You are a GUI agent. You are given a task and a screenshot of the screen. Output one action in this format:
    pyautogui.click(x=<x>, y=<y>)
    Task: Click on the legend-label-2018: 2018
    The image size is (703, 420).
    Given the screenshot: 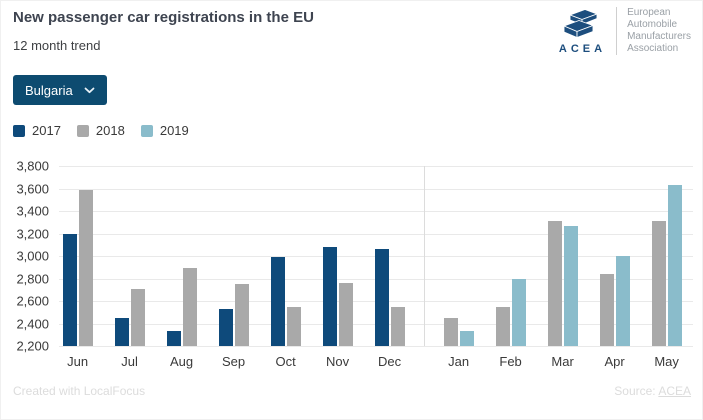 What is the action you would take?
    pyautogui.click(x=110, y=130)
    